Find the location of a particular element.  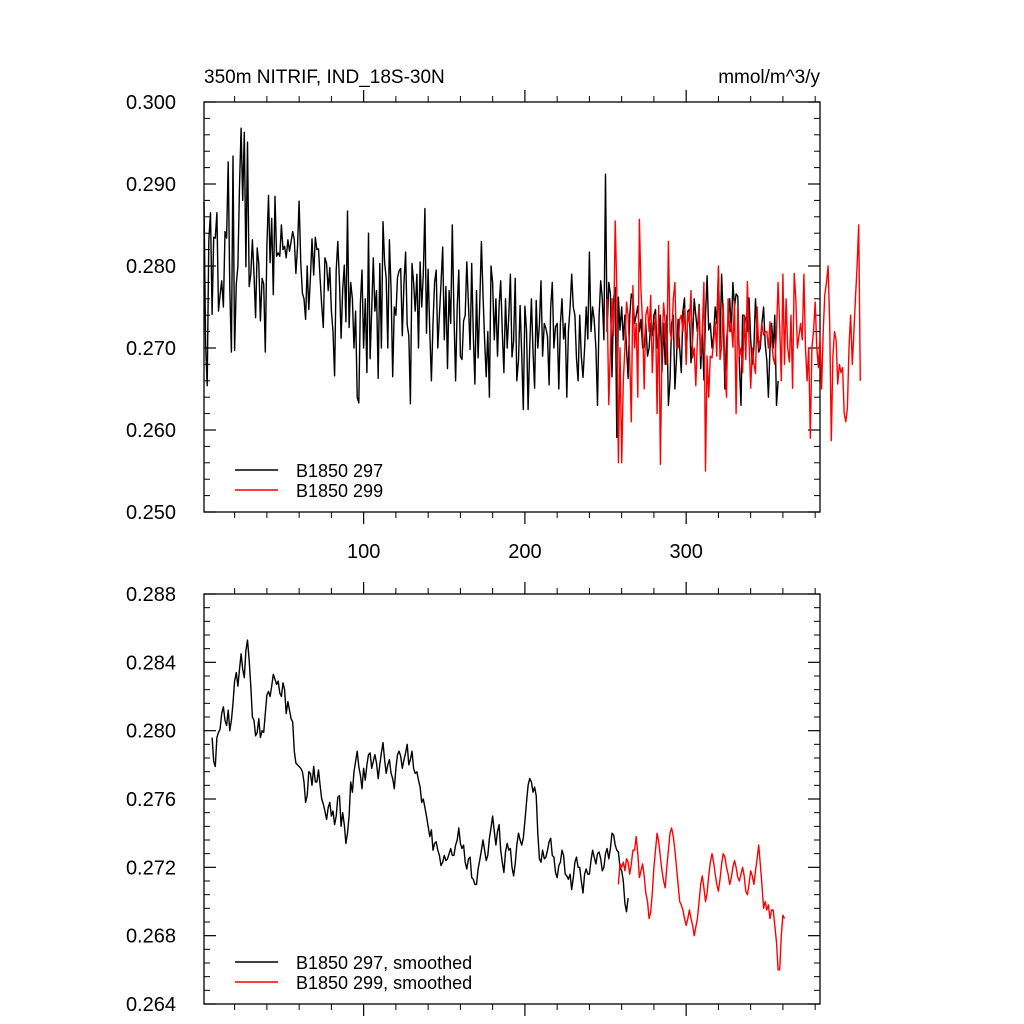

top-y-tick-label: 0.300 is located at coordinates (151, 103).